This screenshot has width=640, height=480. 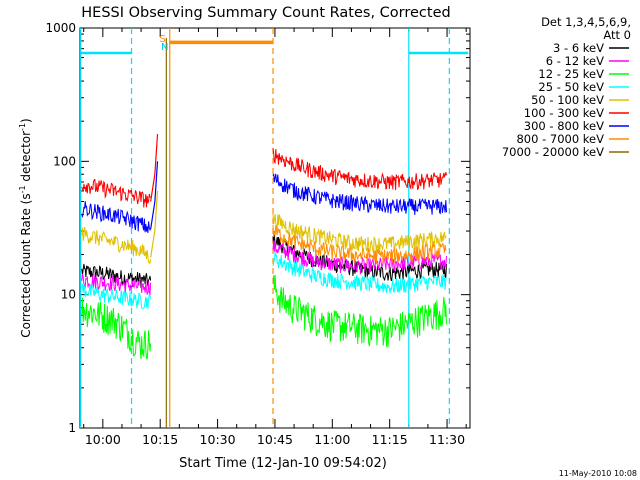 What do you see at coordinates (598, 473) in the screenshot?
I see `footer-timestamp: 11-May-2010 10:08` at bounding box center [598, 473].